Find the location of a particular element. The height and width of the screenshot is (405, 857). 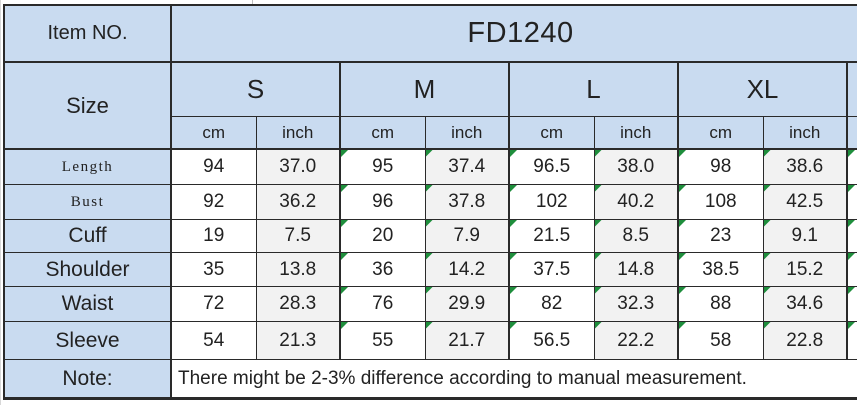

measurement-cell: 72 is located at coordinates (214, 304).